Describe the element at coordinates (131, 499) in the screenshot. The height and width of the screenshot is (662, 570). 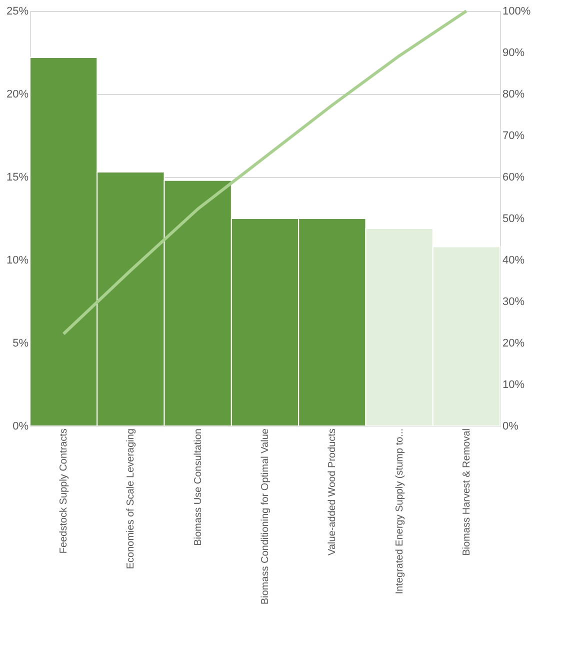
I see `x-tick-label: Economies of Scale Leveraging` at that location.